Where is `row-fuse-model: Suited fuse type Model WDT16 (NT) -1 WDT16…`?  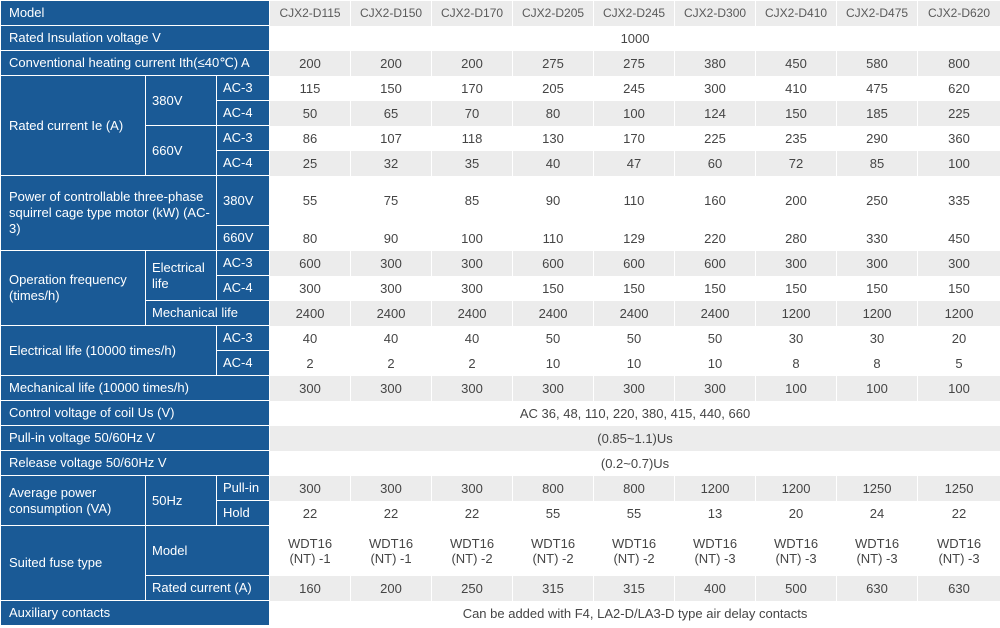 row-fuse-model: Suited fuse type Model WDT16 (NT) -1 WDT16… is located at coordinates (500, 563).